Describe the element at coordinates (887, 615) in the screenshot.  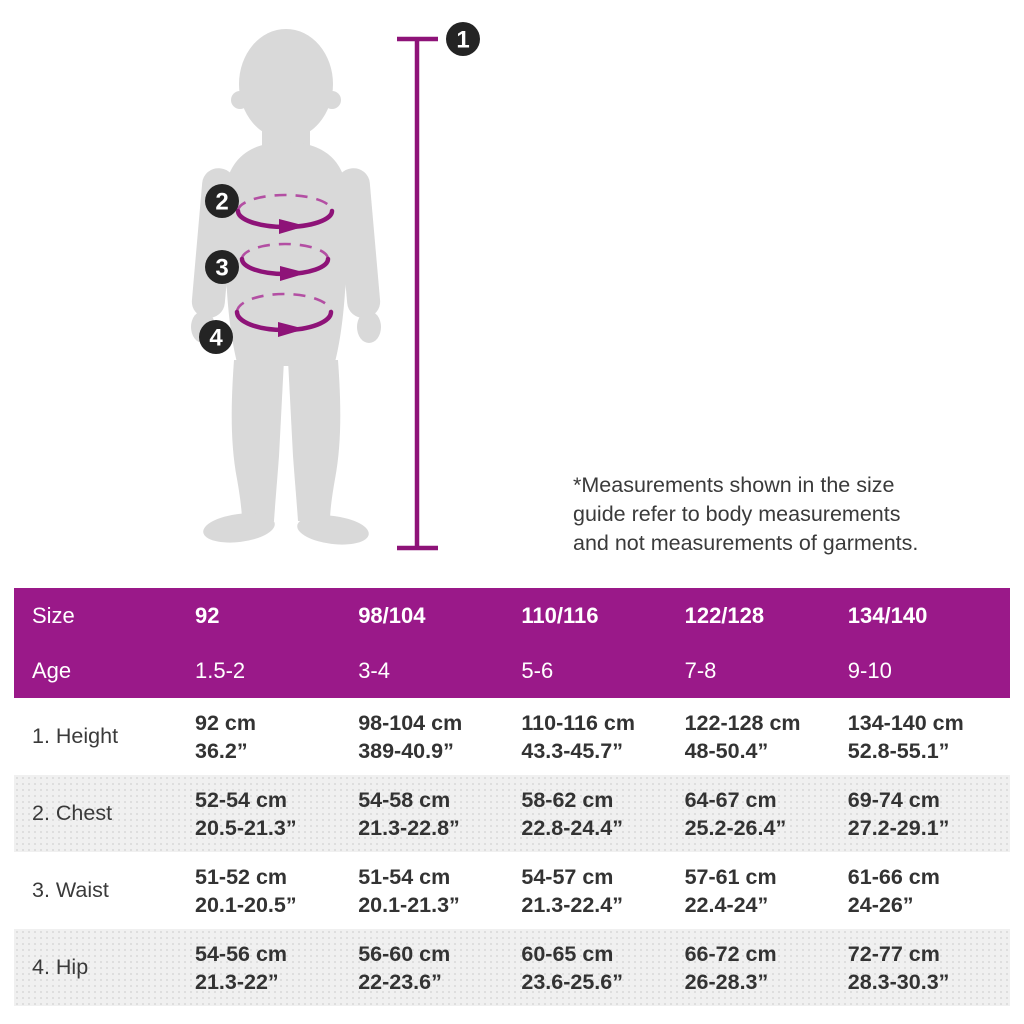
I see `size-col-134-140: 134/140` at that location.